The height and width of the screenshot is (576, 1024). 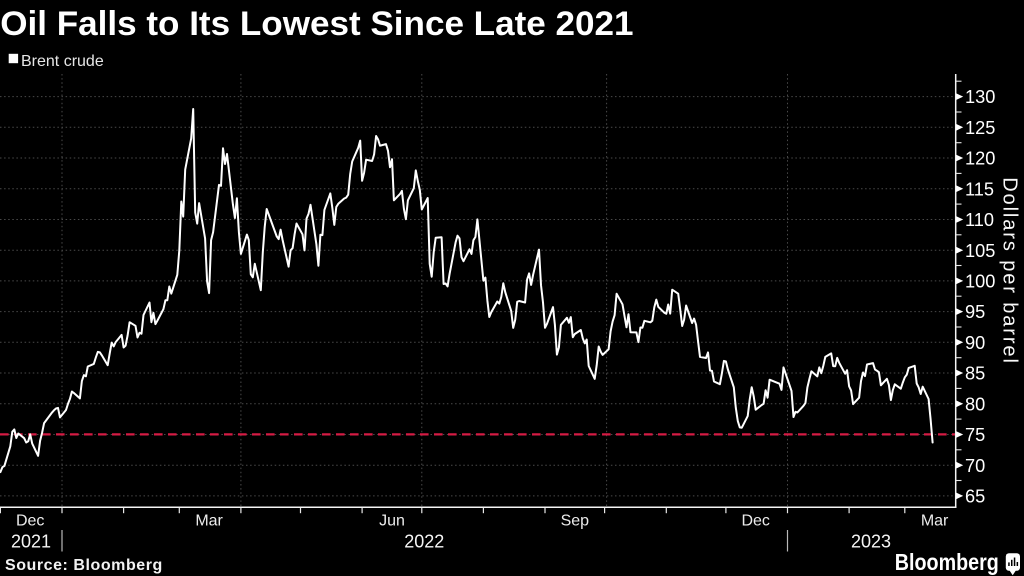 What do you see at coordinates (975, 312) in the screenshot?
I see `svg-text: 95` at bounding box center [975, 312].